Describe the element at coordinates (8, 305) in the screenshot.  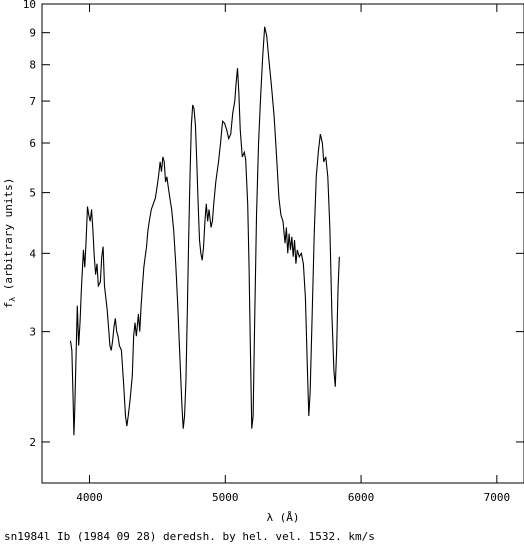
I see `y-axis-label-main: f` at that location.